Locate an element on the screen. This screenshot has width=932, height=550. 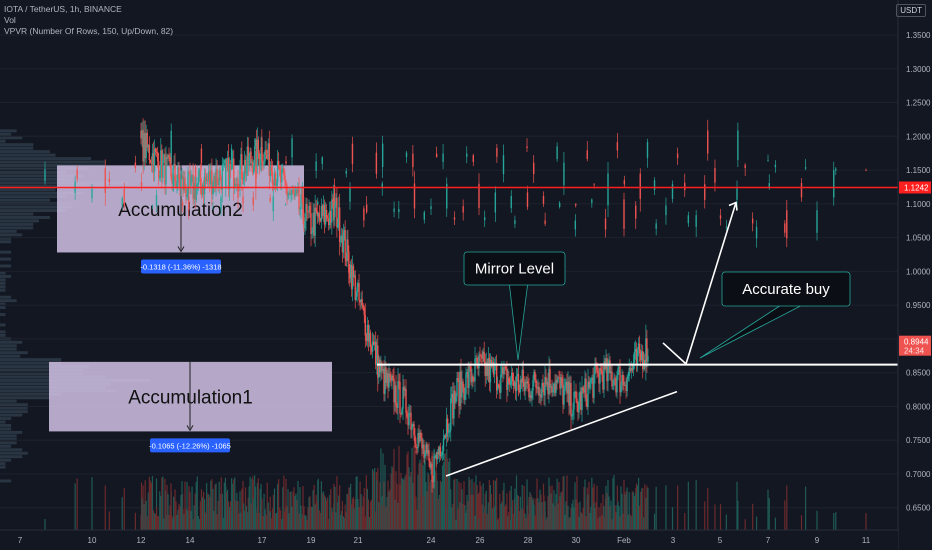
time-tick-label: 14 is located at coordinates (190, 540).